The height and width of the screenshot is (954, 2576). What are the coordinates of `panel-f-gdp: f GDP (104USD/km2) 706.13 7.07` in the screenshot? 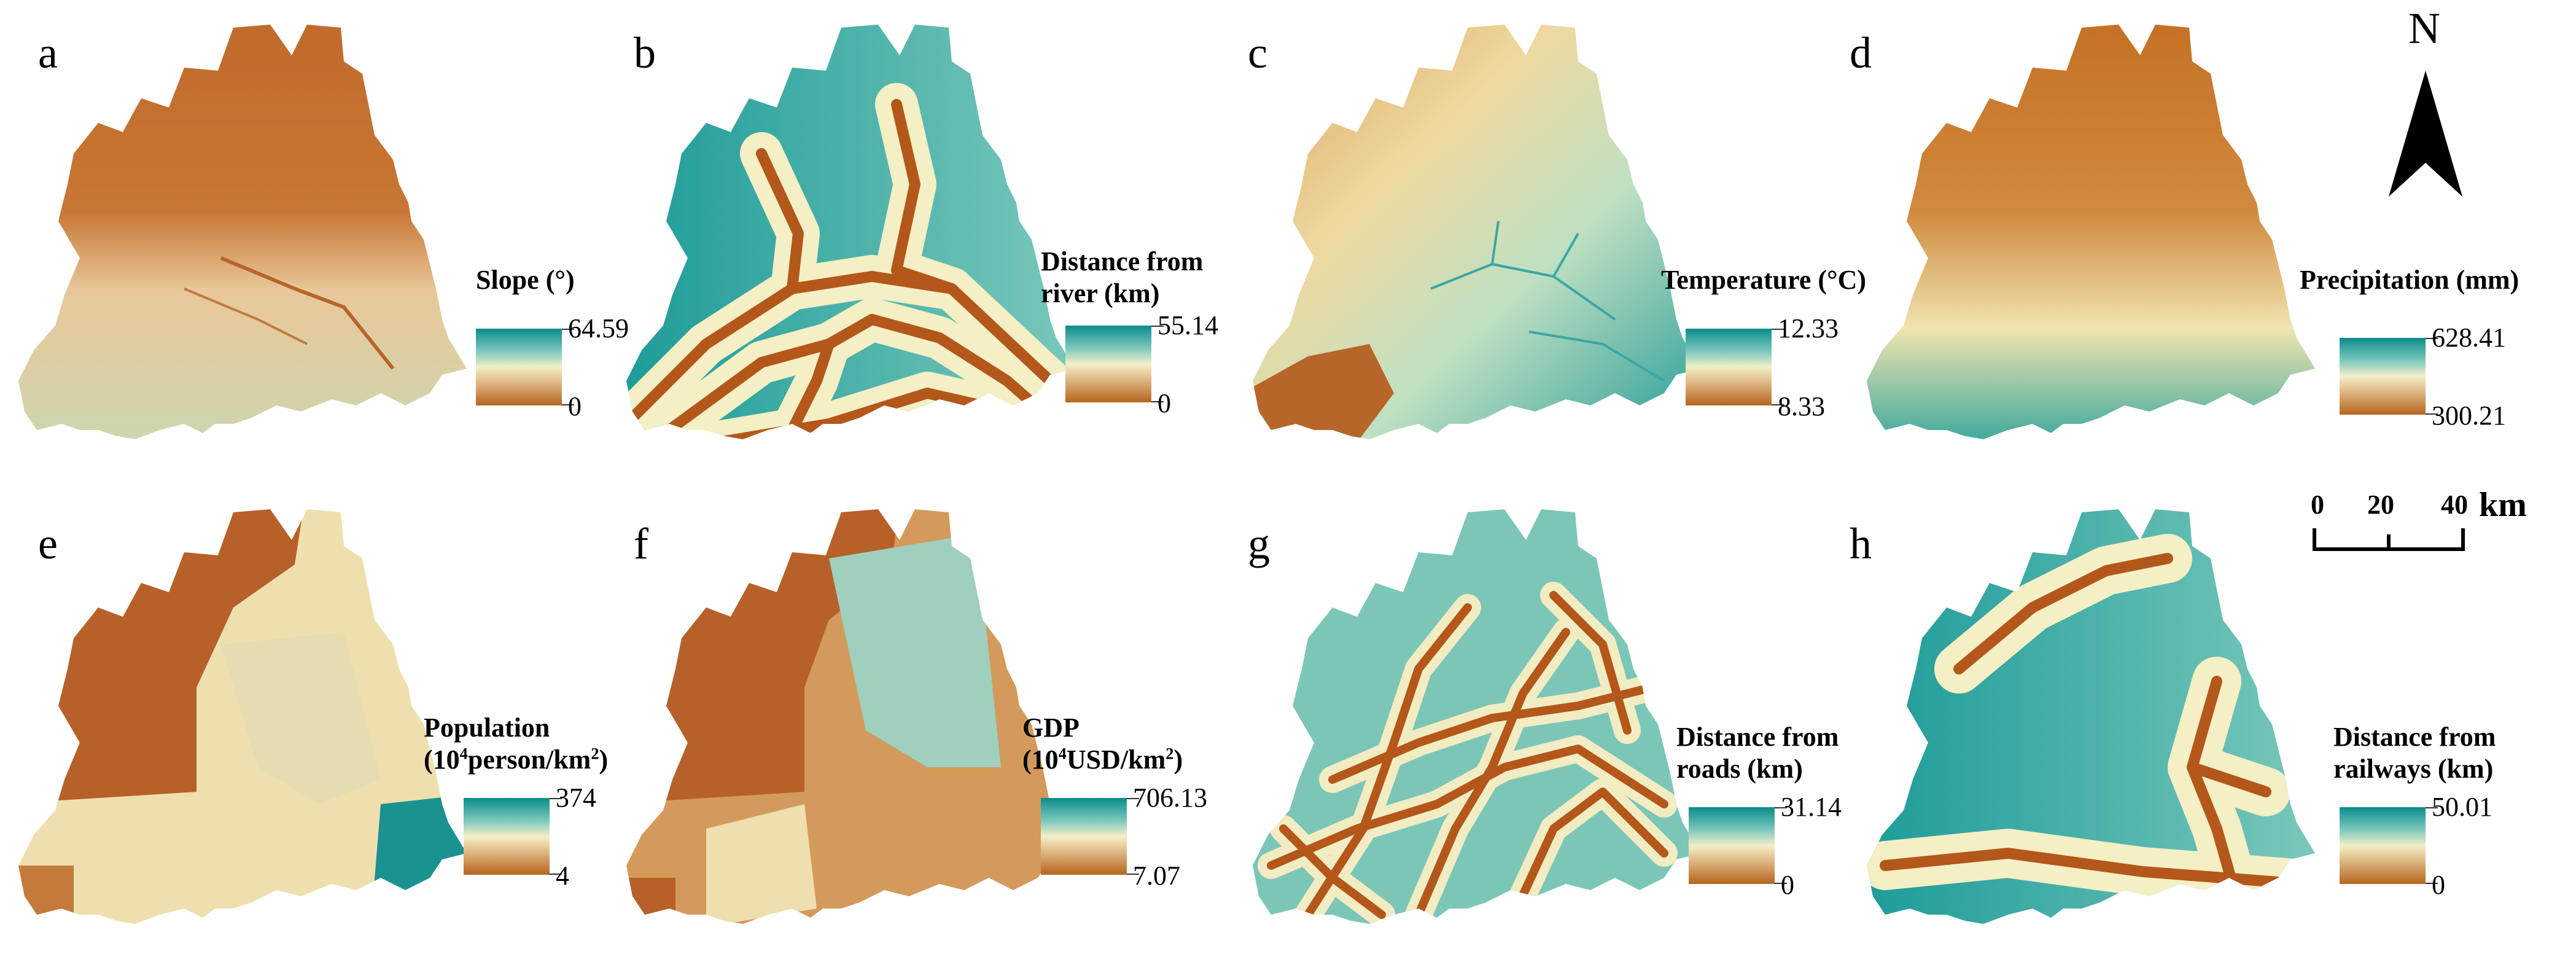 It's located at (921, 704).